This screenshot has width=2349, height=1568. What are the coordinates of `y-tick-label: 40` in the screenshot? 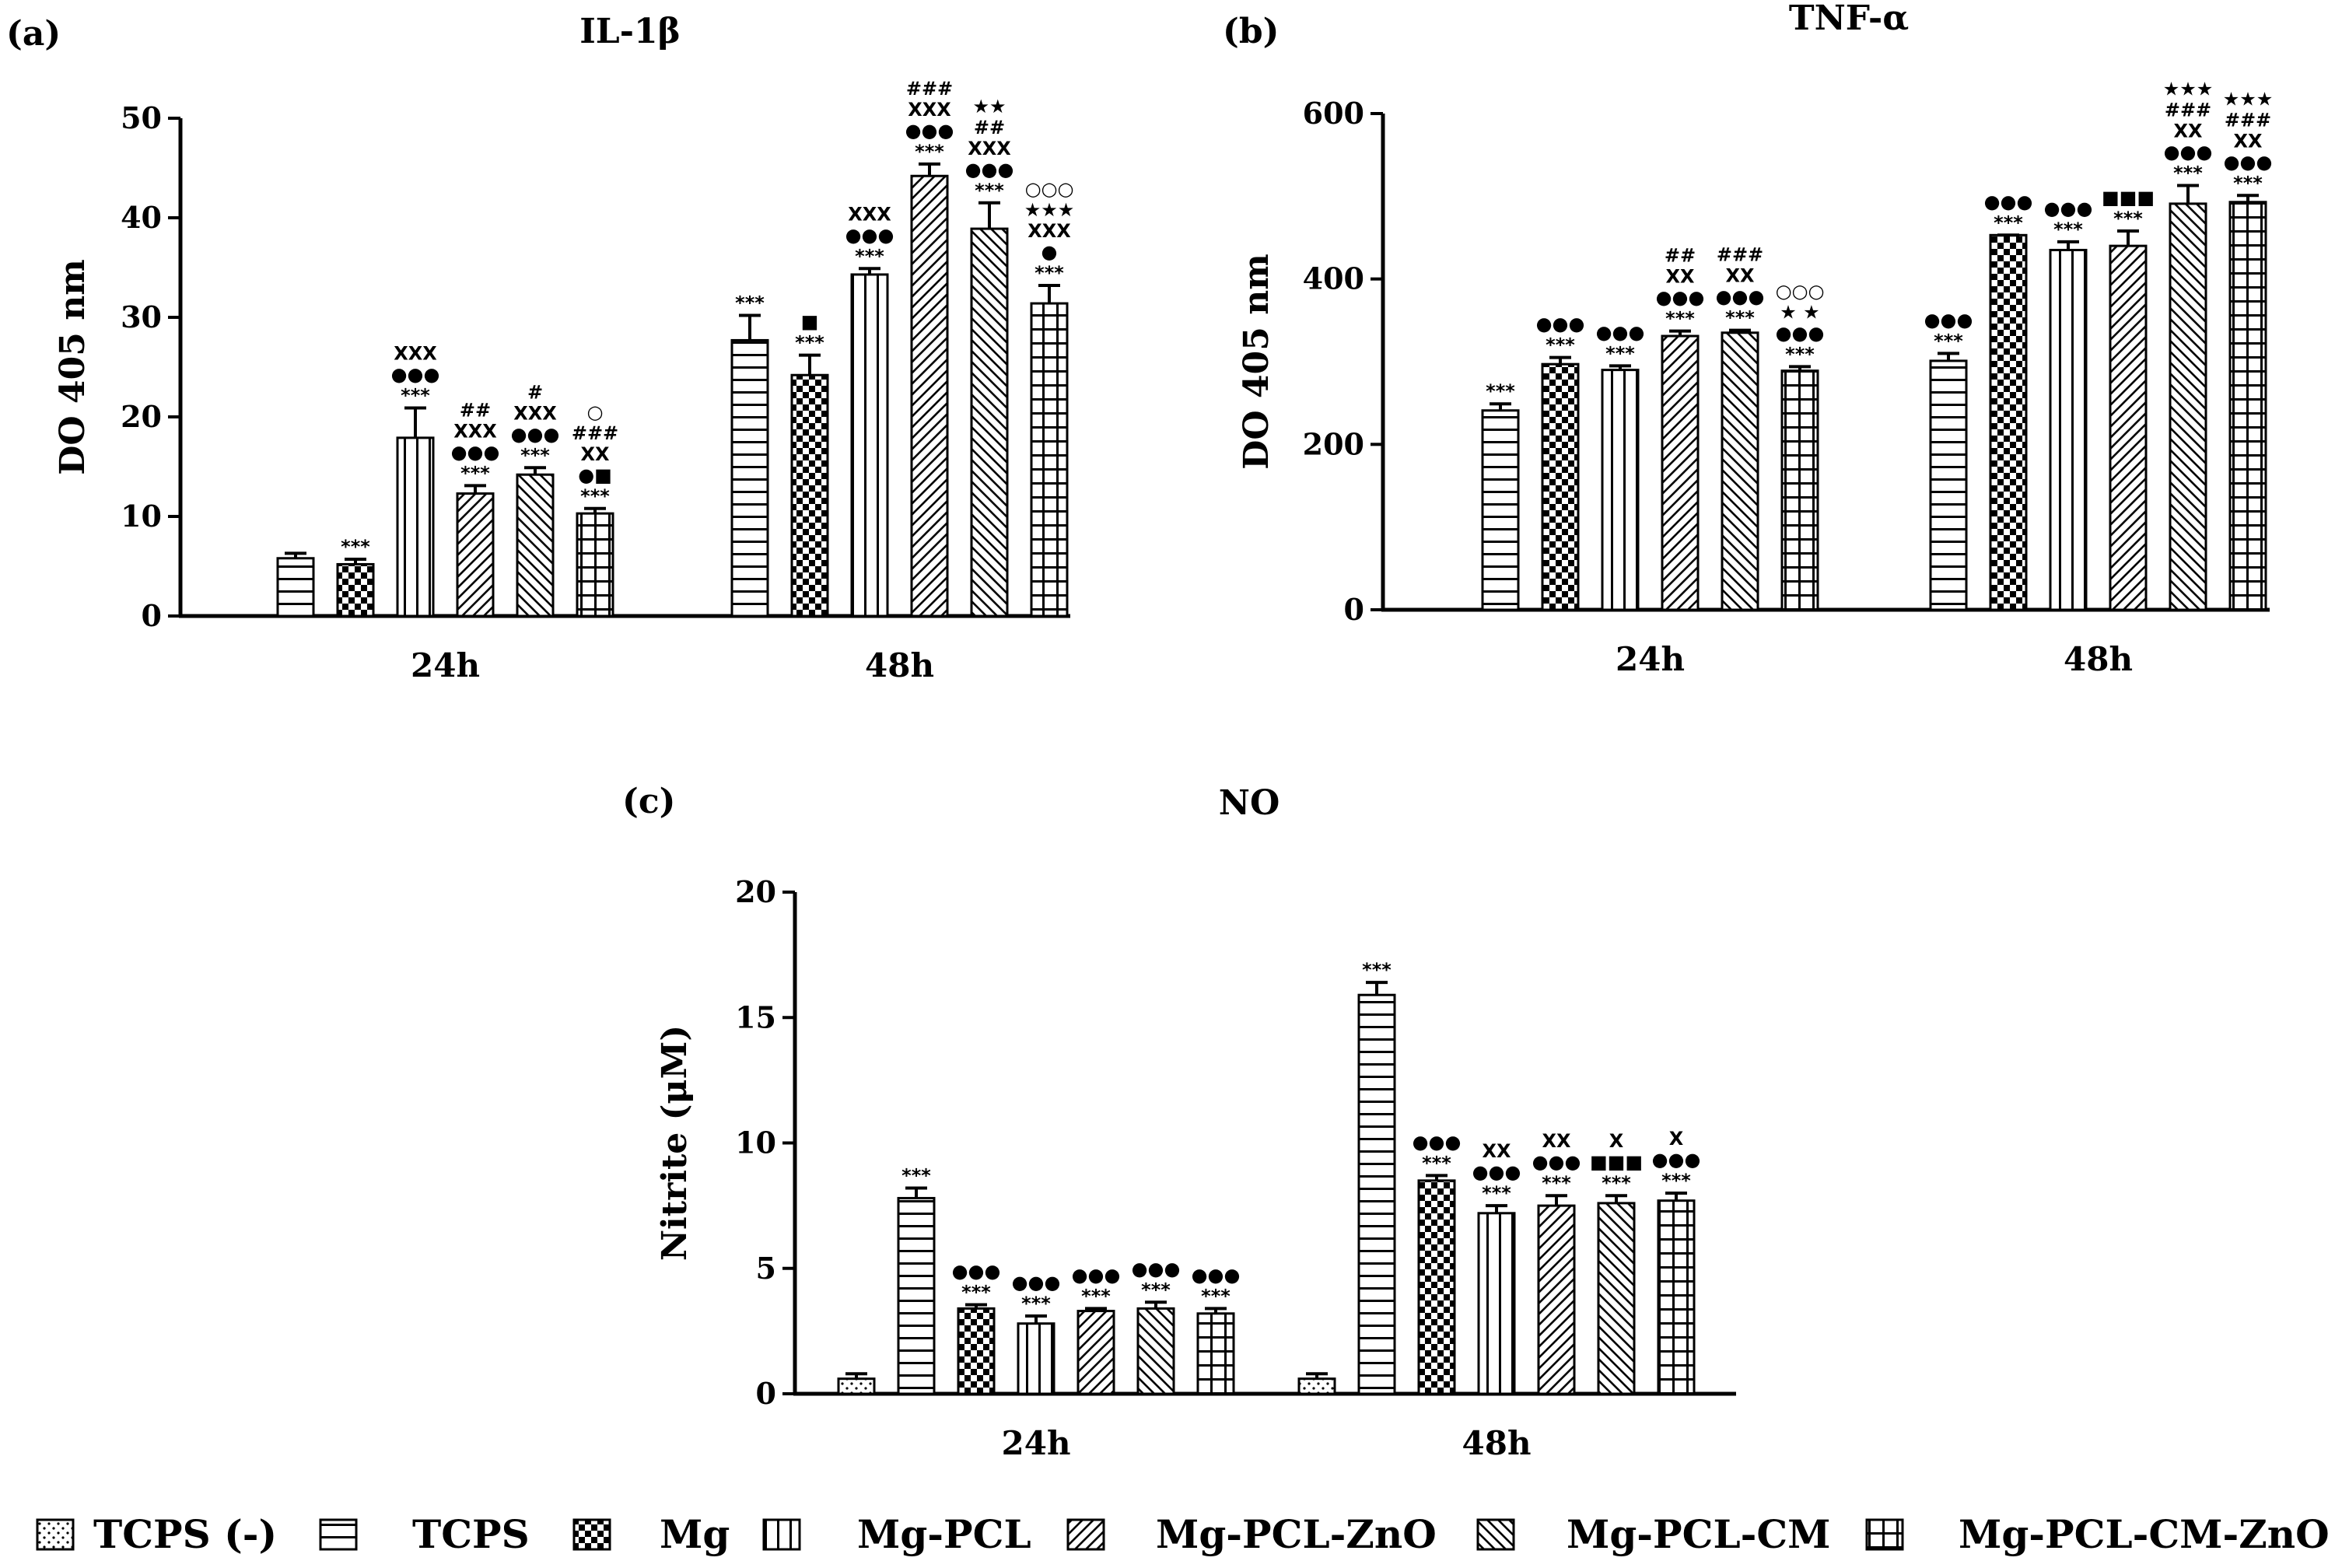 It's located at (141, 218).